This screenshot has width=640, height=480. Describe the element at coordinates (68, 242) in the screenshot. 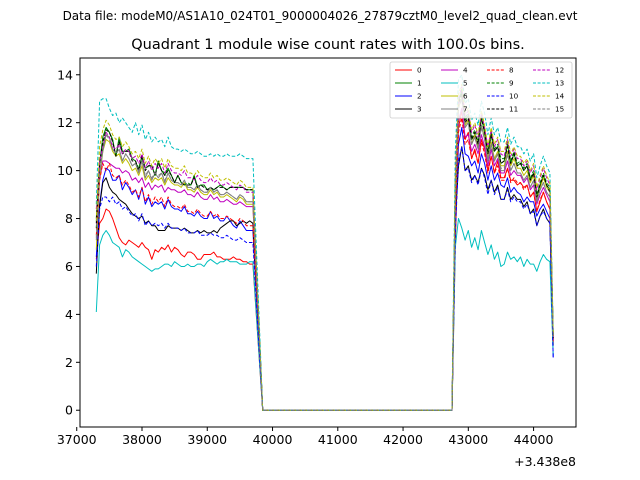

I see `y-axis: 0 2 4 6 8 10 12 14` at that location.